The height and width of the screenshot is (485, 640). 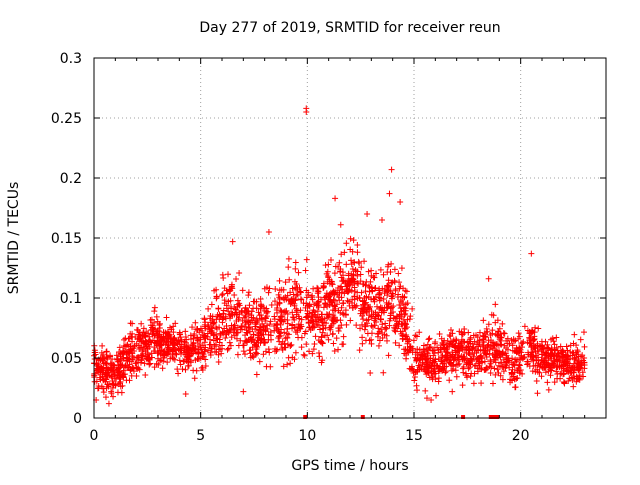 What do you see at coordinates (71, 179) in the screenshot?
I see `y-tick-label: 0.2` at bounding box center [71, 179].